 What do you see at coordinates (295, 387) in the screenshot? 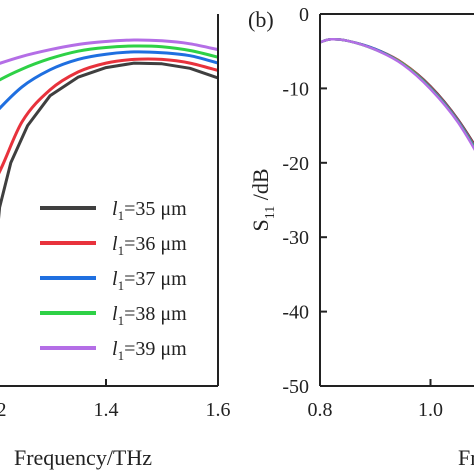
I see `panel-b-y-tick-label: -50` at bounding box center [295, 387].